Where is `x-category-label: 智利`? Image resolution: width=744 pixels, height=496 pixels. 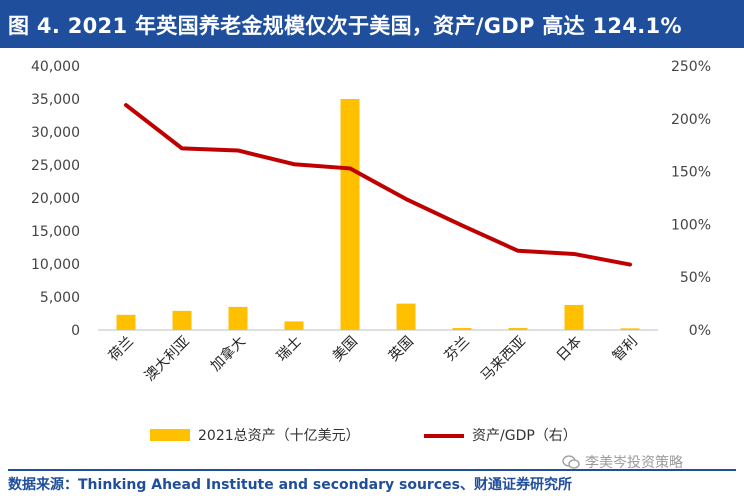 x-category-label: 智利 is located at coordinates (625, 349).